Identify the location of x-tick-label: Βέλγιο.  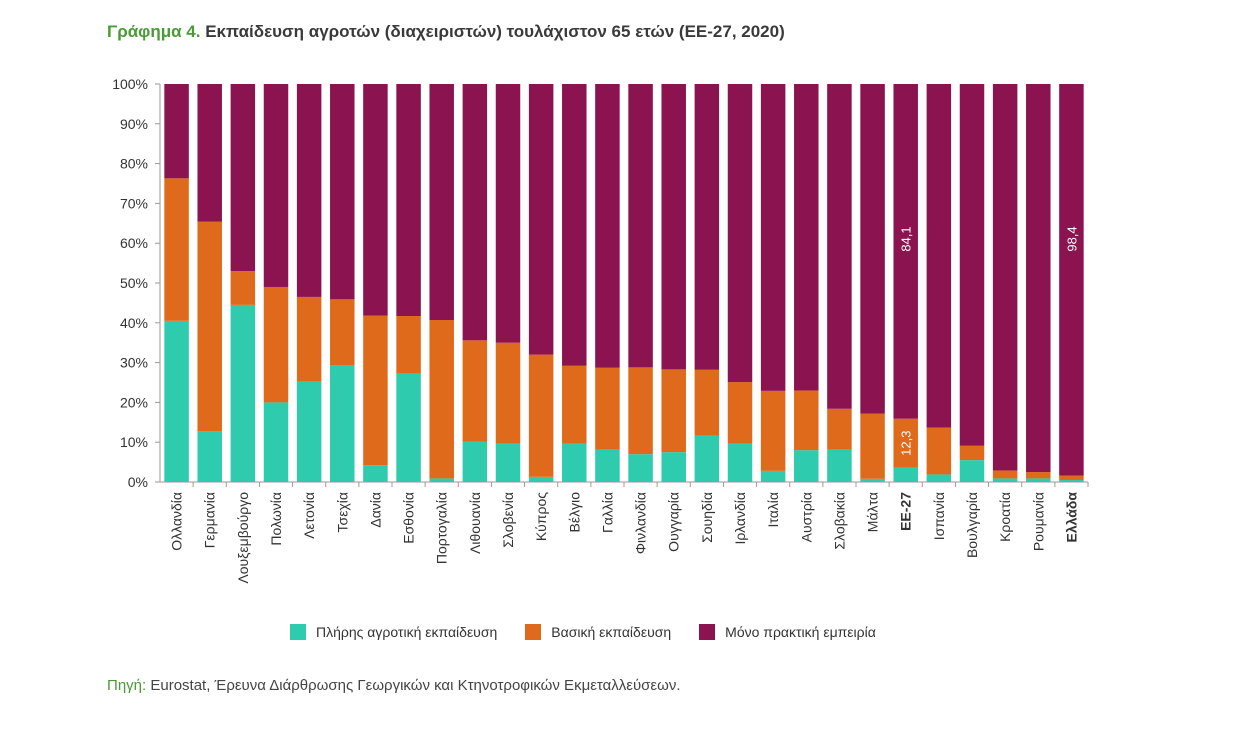
(574, 512).